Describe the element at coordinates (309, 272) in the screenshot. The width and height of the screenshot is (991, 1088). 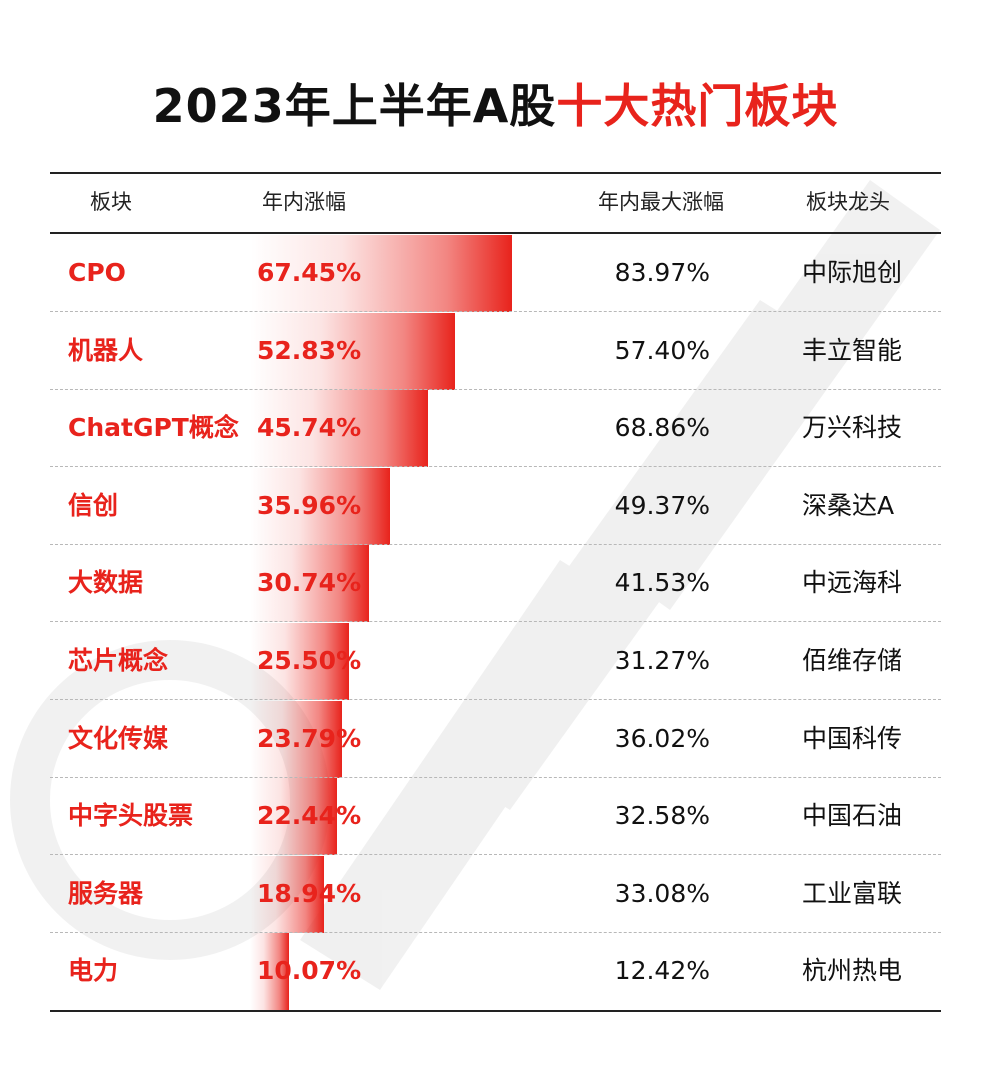
I see `ytd-value: 67.45%` at that location.